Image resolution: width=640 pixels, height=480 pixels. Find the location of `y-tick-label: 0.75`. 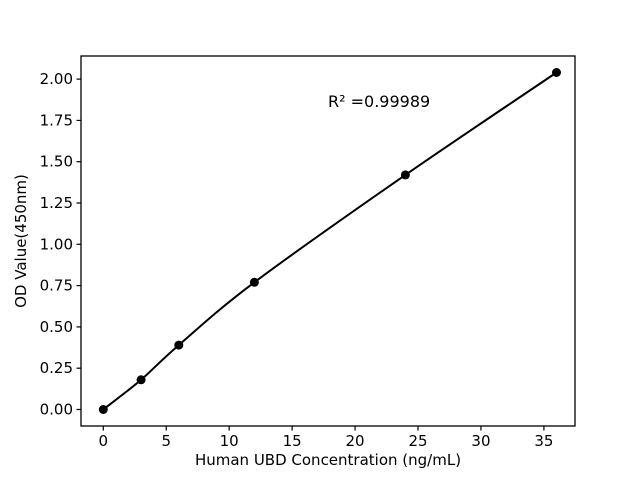

y-tick-label: 0.75 is located at coordinates (56, 286).